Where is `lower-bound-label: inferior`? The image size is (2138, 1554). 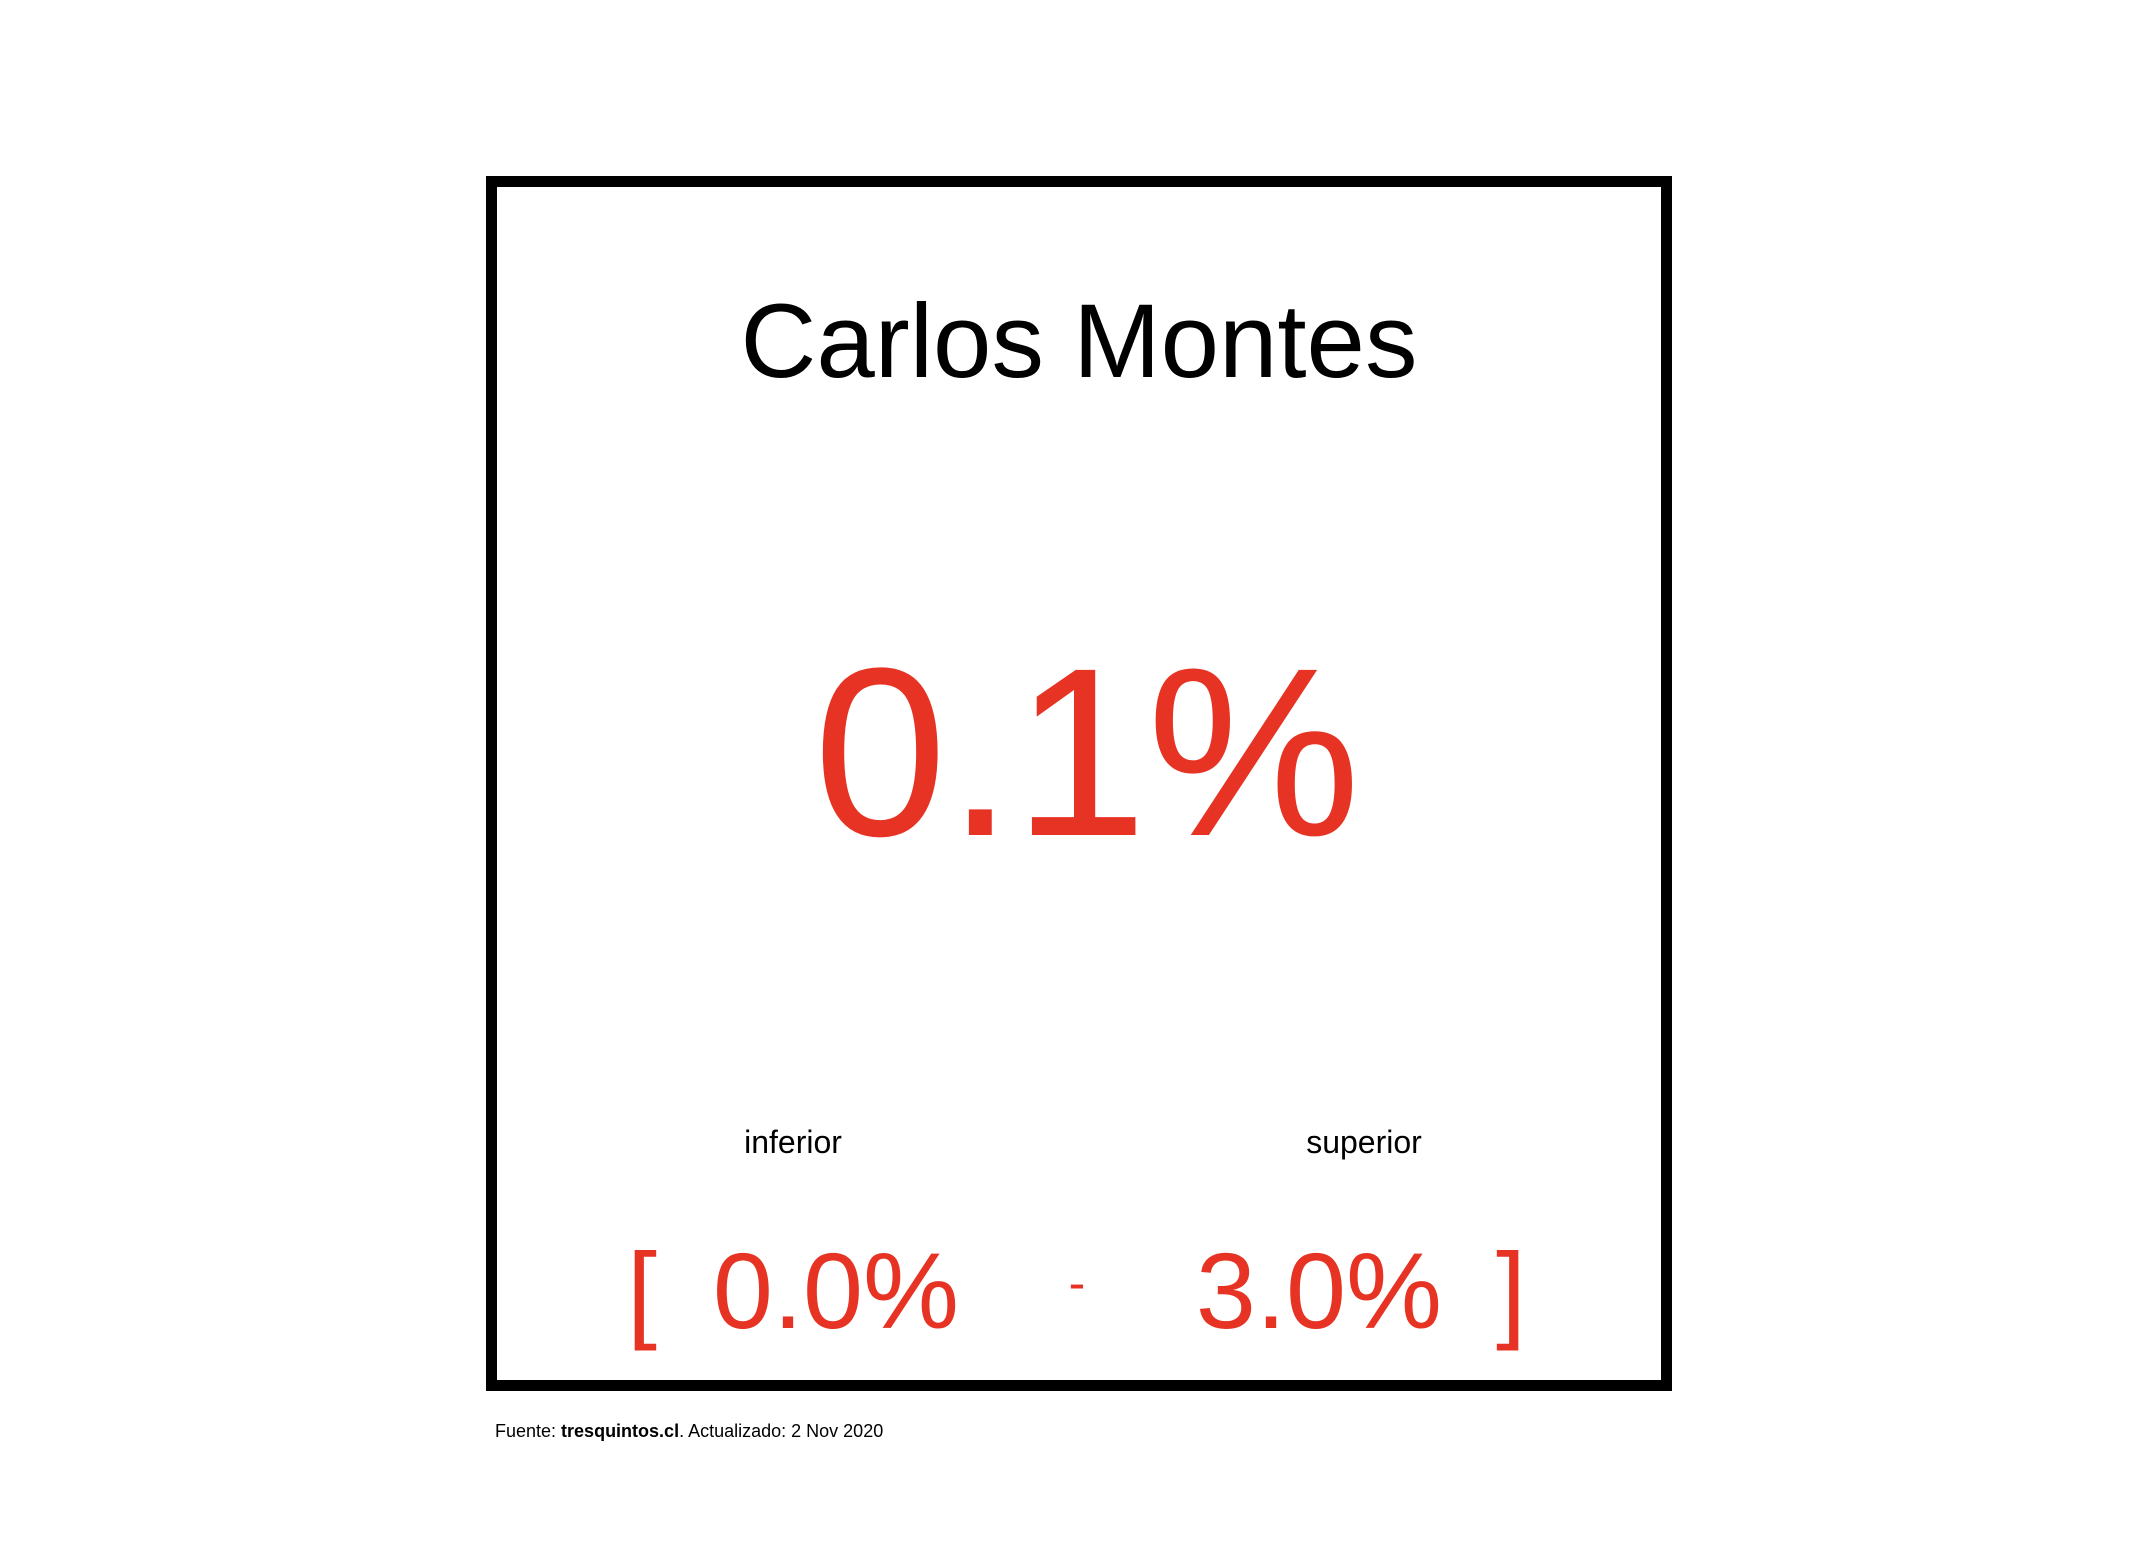 lower-bound-label: inferior is located at coordinates (793, 1142).